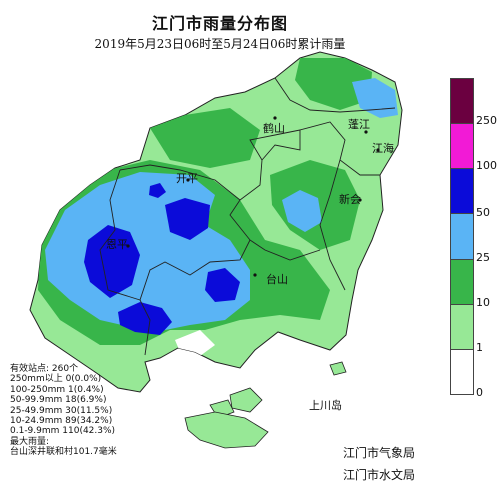 This screenshot has height=486, width=500. Describe the element at coordinates (112, 261) in the screenshot. I see `zone-50-100-enping` at that location.